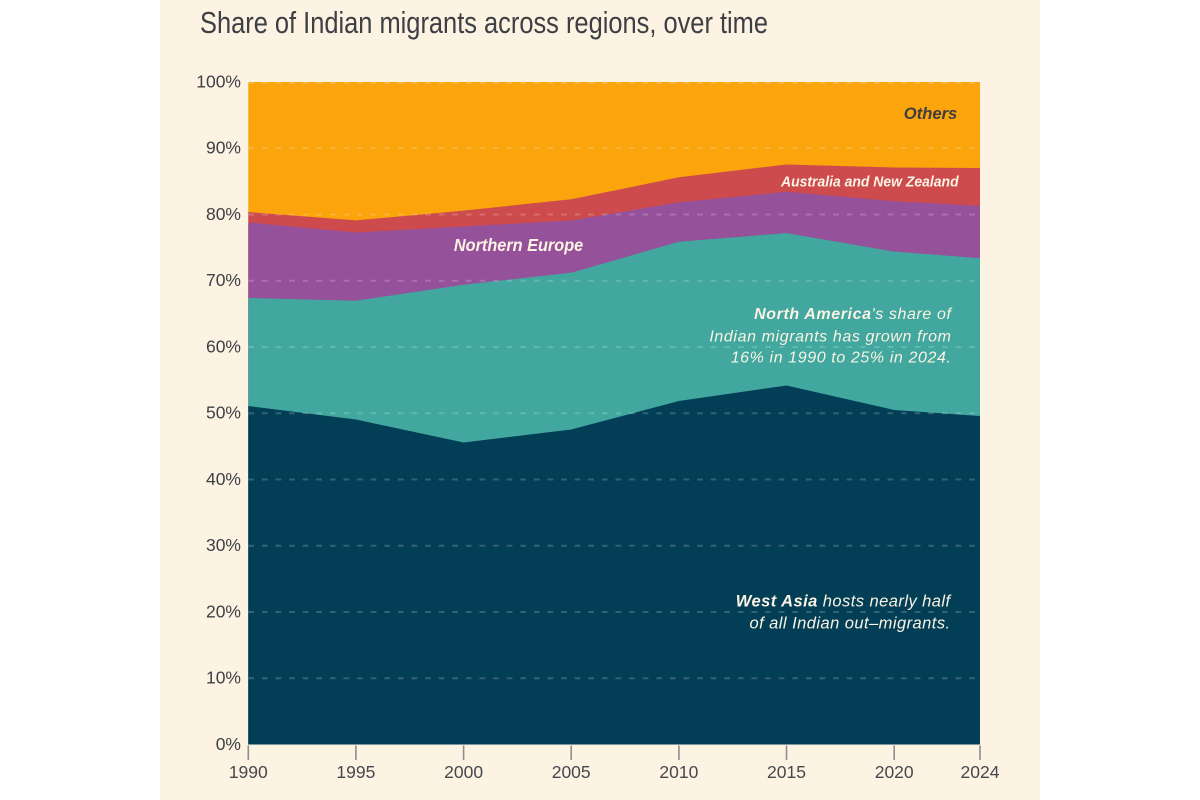 The width and height of the screenshot is (1200, 800). Describe the element at coordinates (894, 772) in the screenshot. I see `svg-text: 2020` at that location.